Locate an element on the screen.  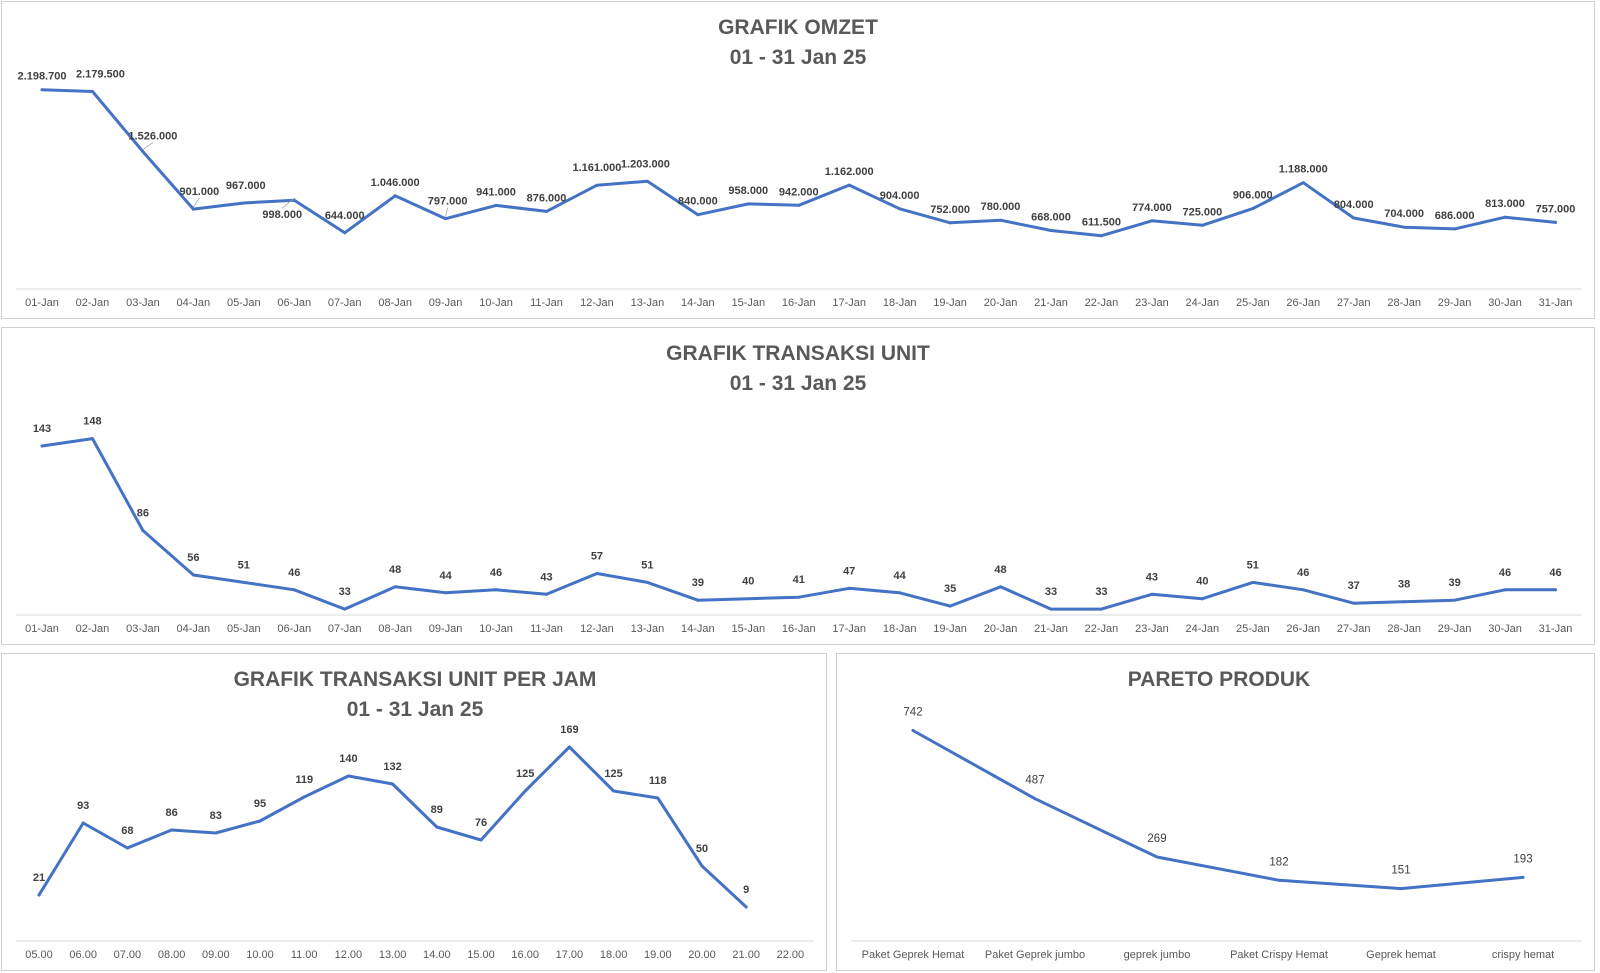
transaksi-unit-tick-label: 27-Jan is located at coordinates (1354, 629).